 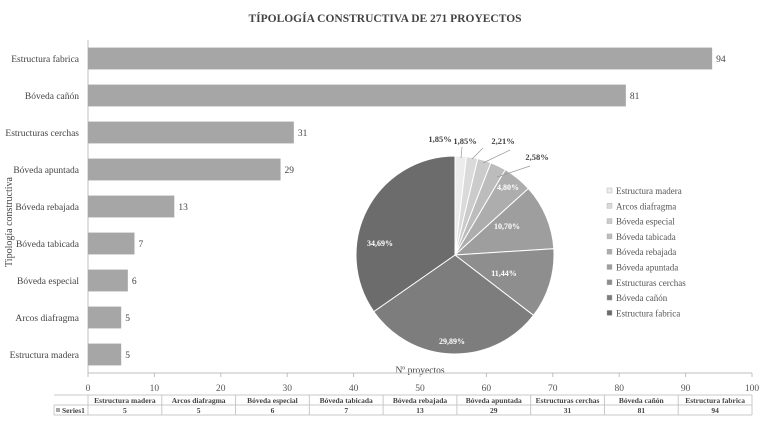 I want to click on table-header-cell: Estructura fabrica, so click(x=715, y=400).